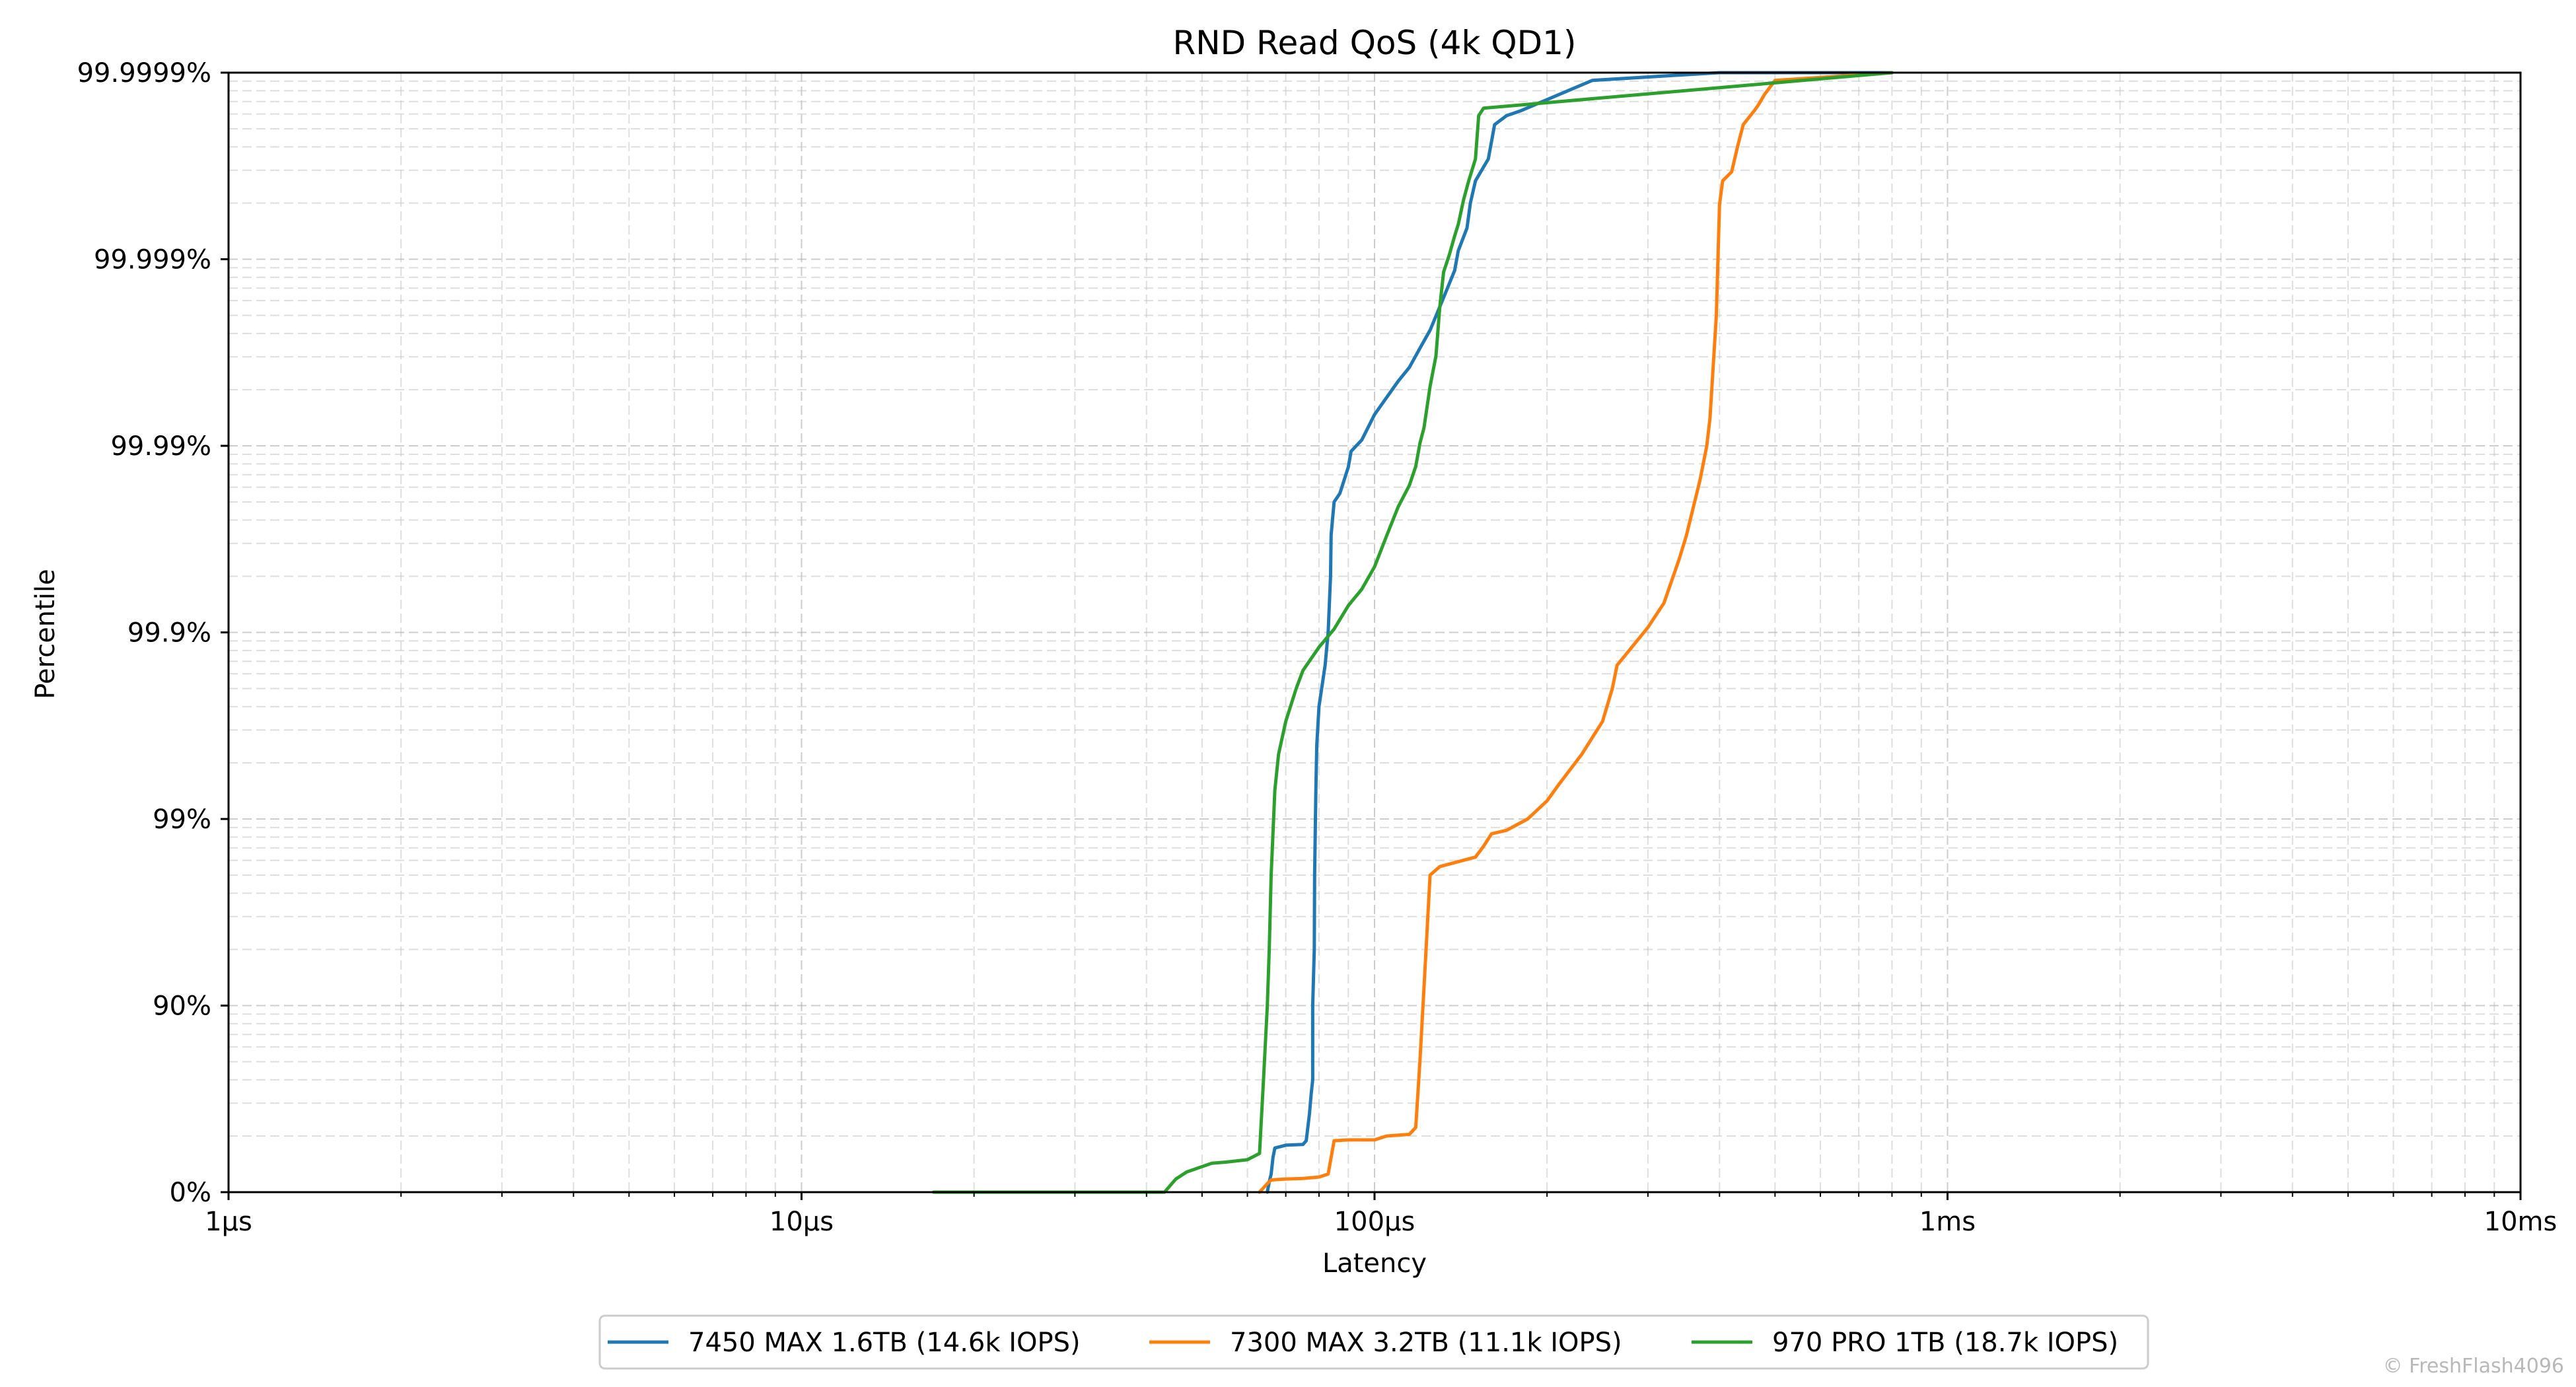 This screenshot has height=1387, width=2576. I want to click on y-tick-label: 99%, so click(182, 819).